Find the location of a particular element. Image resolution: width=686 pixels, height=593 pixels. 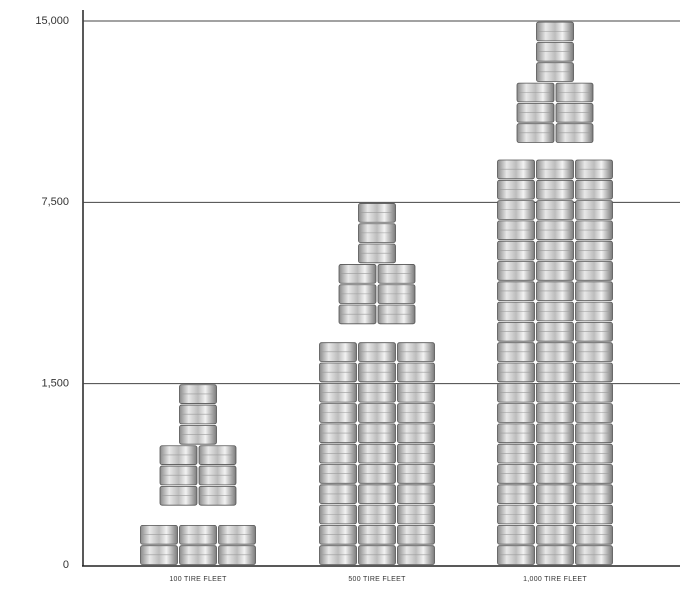

x-tick-label: 500 TIRE FLEET is located at coordinates (377, 579).